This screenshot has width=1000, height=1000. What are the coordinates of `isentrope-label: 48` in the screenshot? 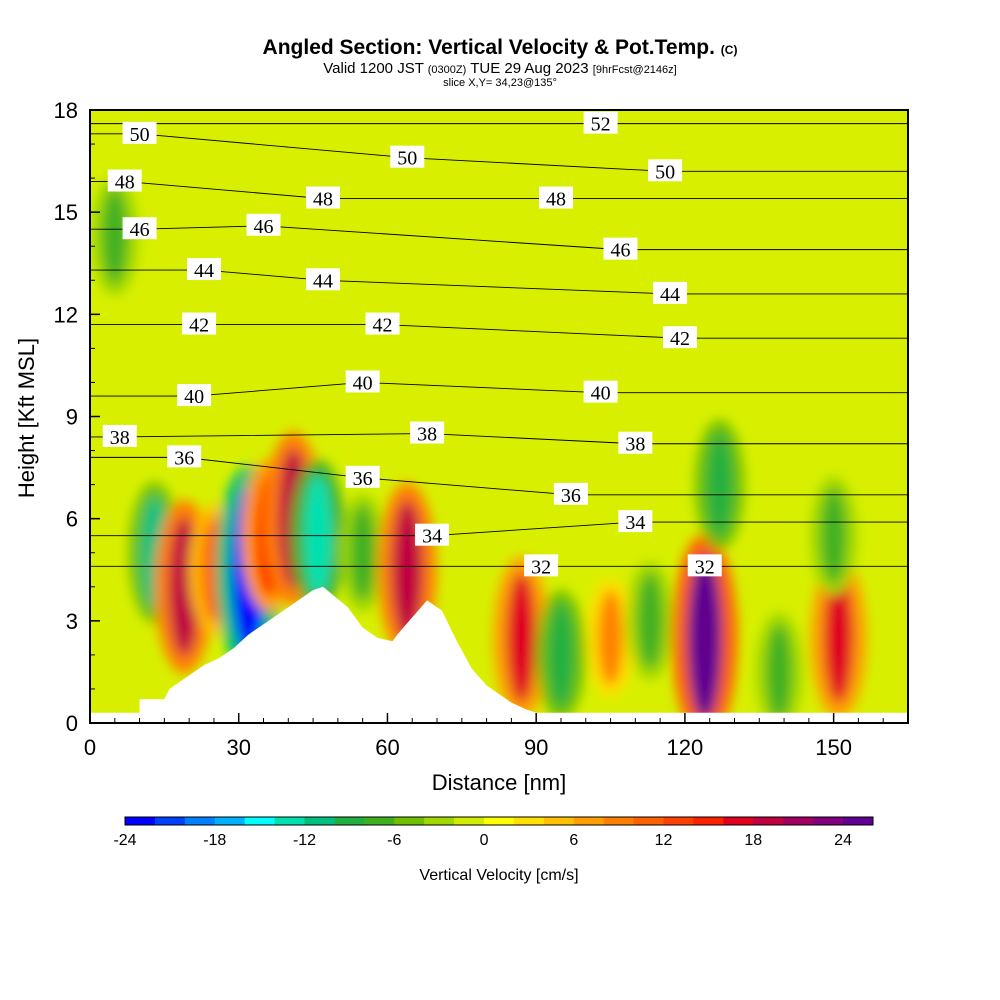 It's located at (556, 198).